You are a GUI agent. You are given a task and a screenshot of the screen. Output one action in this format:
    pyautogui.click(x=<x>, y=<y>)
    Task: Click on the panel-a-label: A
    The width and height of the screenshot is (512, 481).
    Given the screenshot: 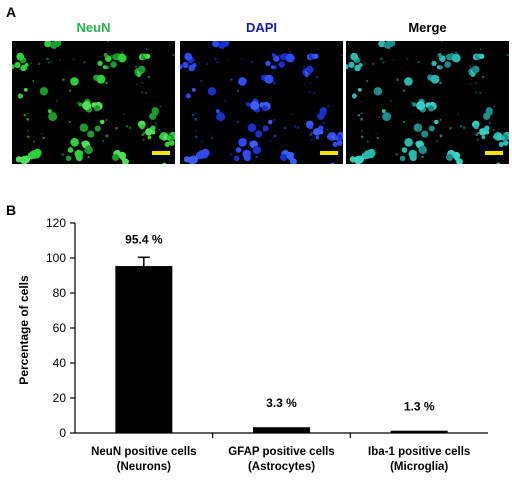 What is the action you would take?
    pyautogui.click(x=11, y=12)
    